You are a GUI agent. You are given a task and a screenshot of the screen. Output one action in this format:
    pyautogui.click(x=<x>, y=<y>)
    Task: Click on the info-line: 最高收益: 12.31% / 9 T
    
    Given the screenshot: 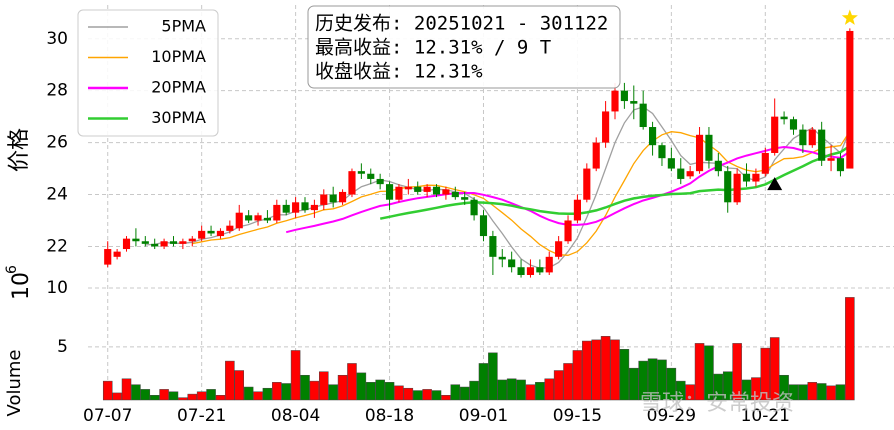 What is the action you would take?
    pyautogui.click(x=433, y=48)
    